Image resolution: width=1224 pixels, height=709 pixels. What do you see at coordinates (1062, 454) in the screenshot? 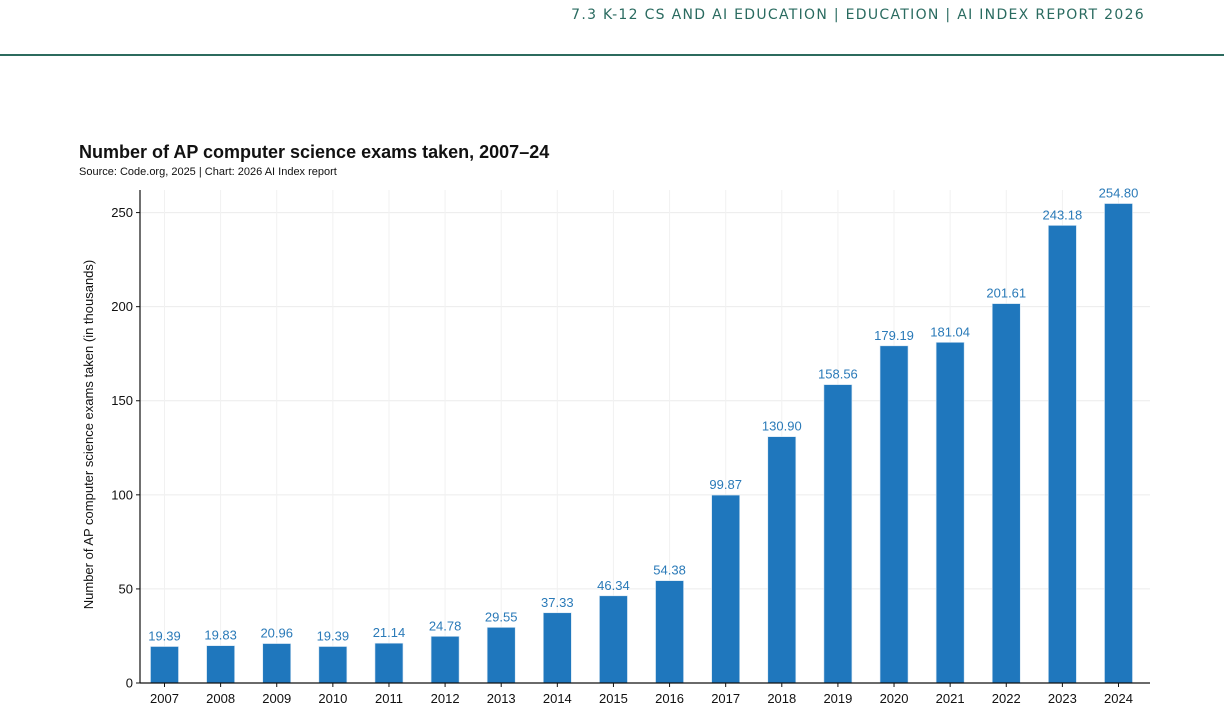
I see `bar-2023` at bounding box center [1062, 454].